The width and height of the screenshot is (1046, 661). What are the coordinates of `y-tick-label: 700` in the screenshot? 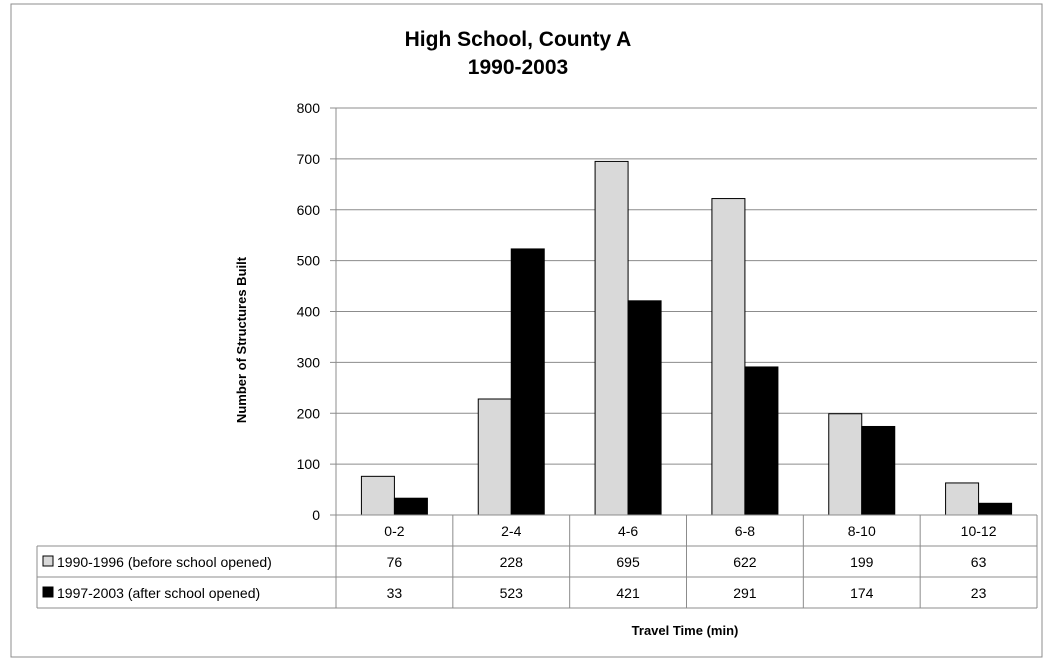 It's located at (309, 159).